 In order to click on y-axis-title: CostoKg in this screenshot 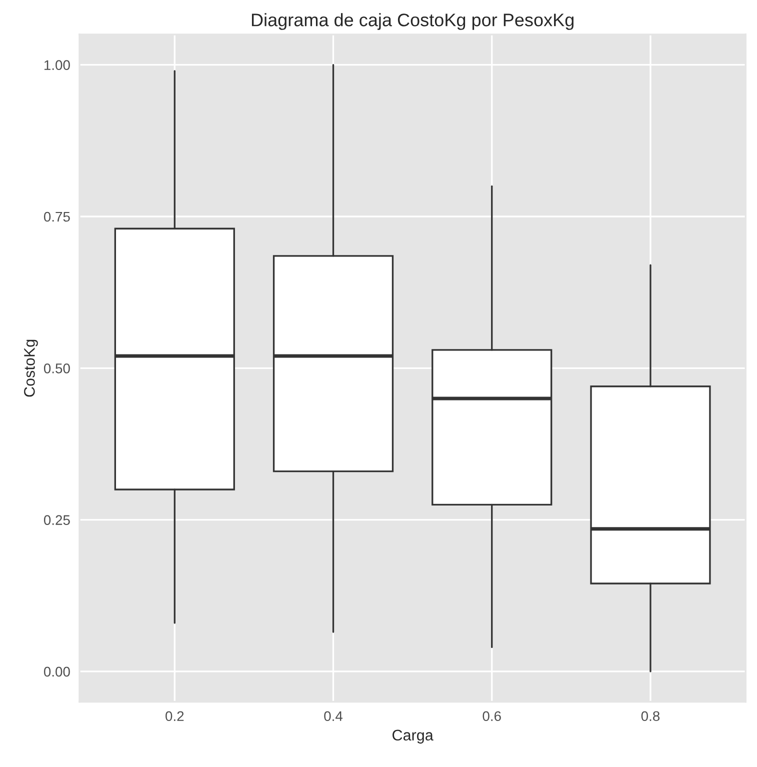, I will do `click(31, 368)`.